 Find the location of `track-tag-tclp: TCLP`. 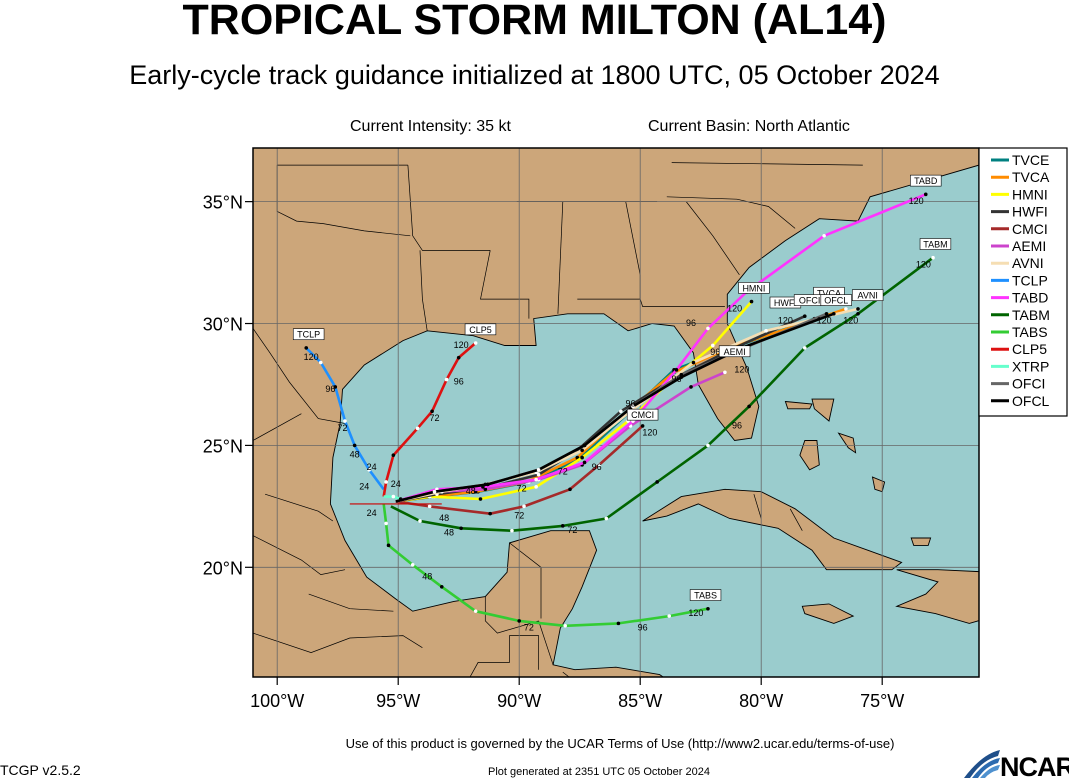

track-tag-tclp: TCLP is located at coordinates (308, 335).